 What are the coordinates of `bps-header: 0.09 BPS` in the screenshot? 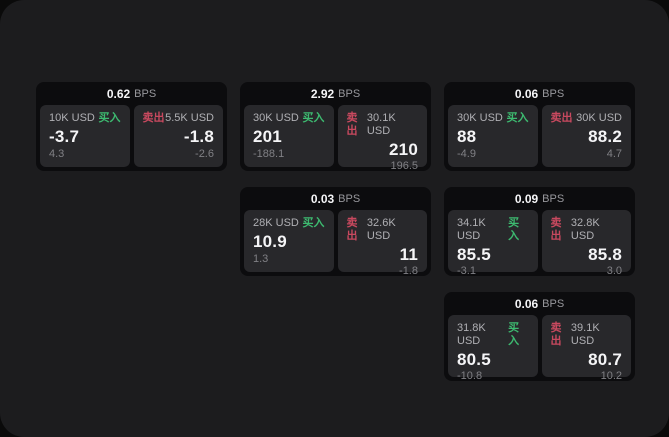 It's located at (539, 198).